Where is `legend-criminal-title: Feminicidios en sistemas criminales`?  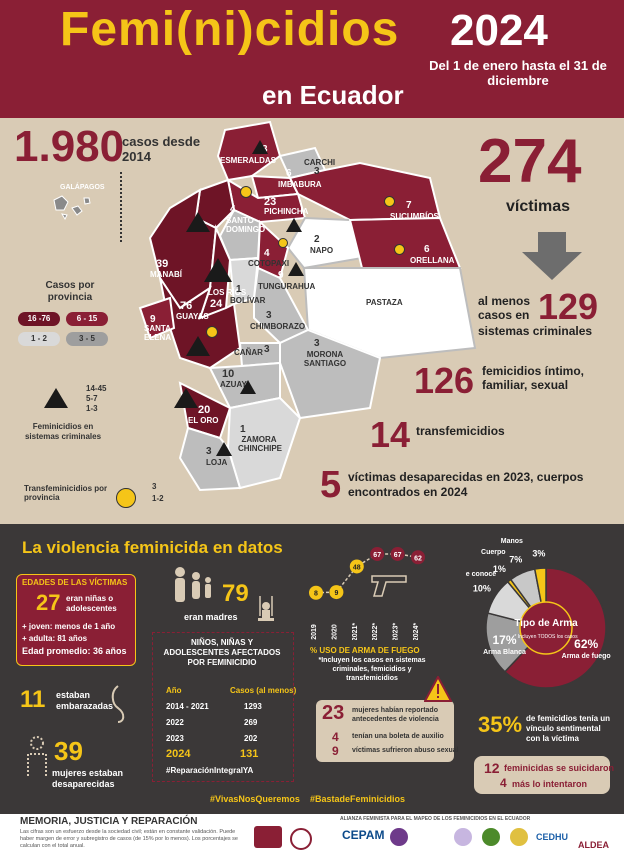
legend-criminal-title: Feminicidios en sistemas criminales is located at coordinates (63, 431).